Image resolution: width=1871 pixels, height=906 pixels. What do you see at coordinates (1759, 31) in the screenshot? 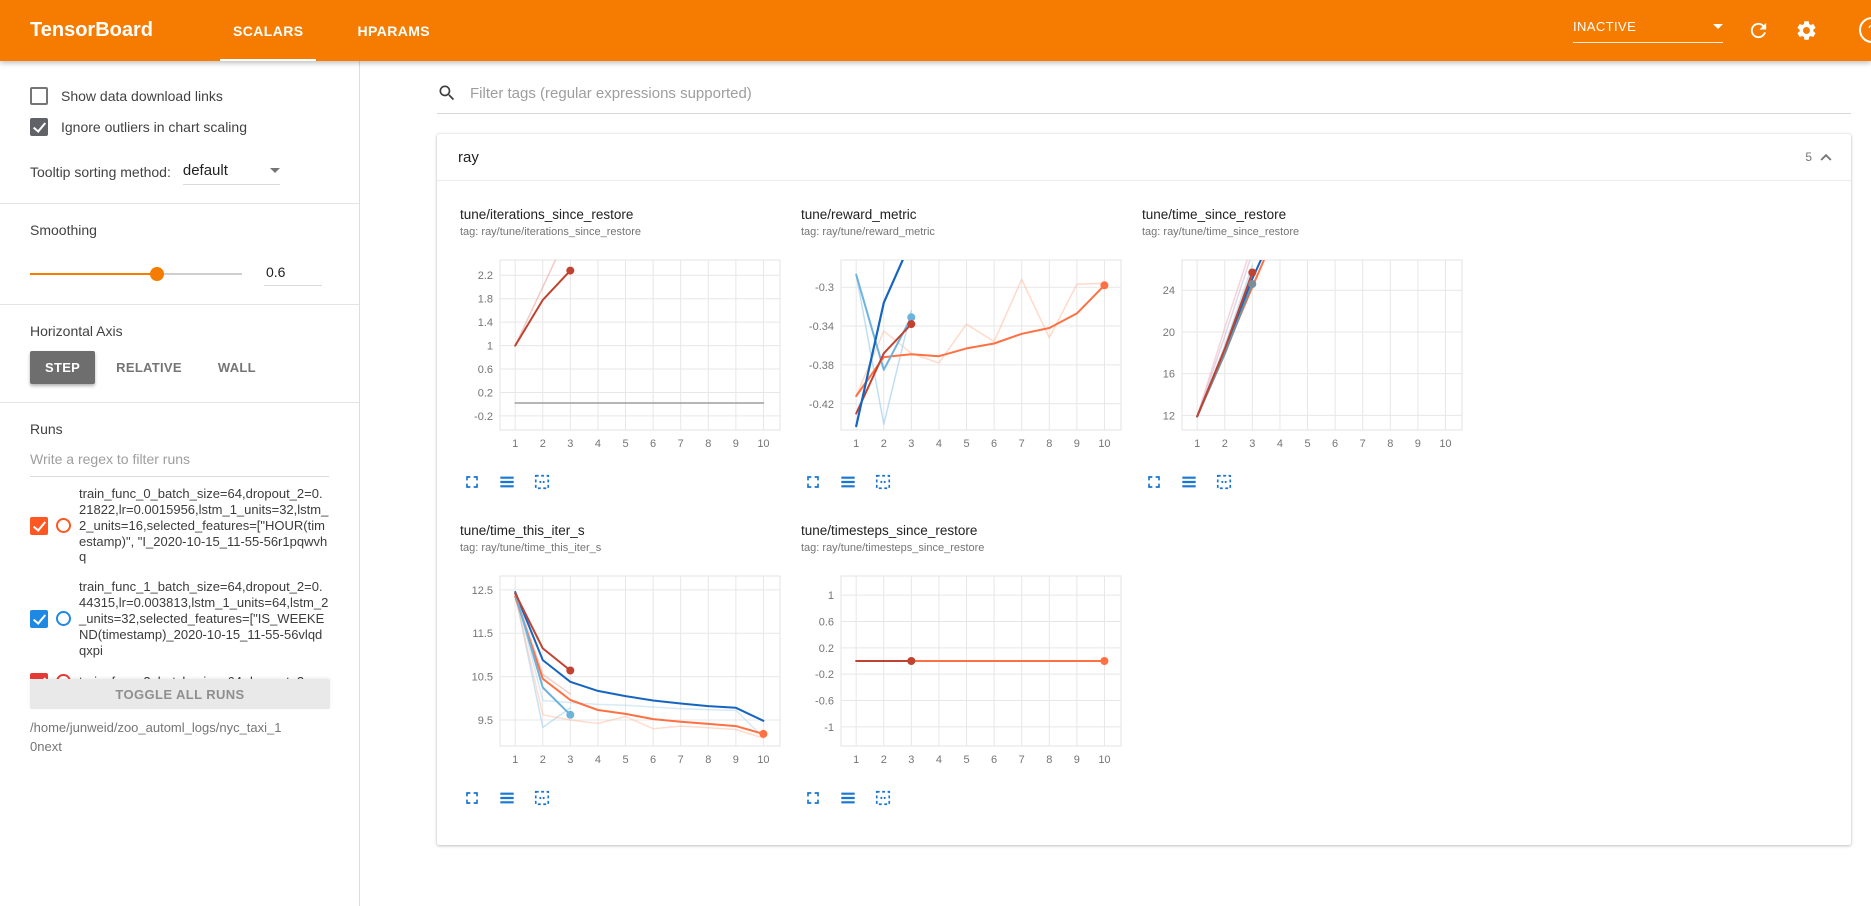
I see `refresh-button` at bounding box center [1759, 31].